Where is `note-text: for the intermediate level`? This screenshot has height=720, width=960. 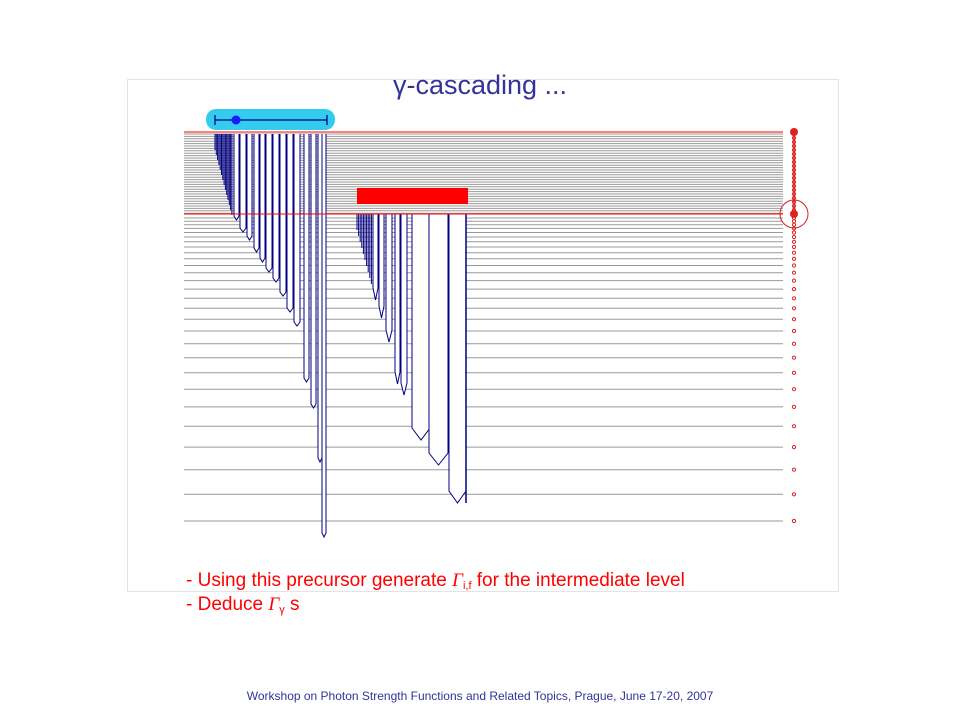
note-text: for the intermediate level is located at coordinates (578, 580).